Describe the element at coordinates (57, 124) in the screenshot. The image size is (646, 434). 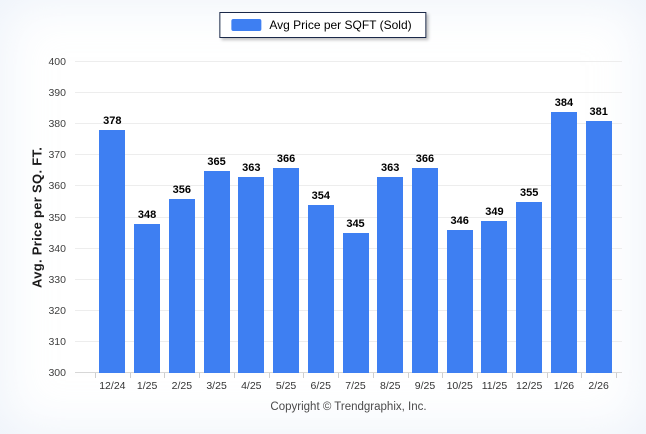
I see `y-tick-label-380: 380` at that location.